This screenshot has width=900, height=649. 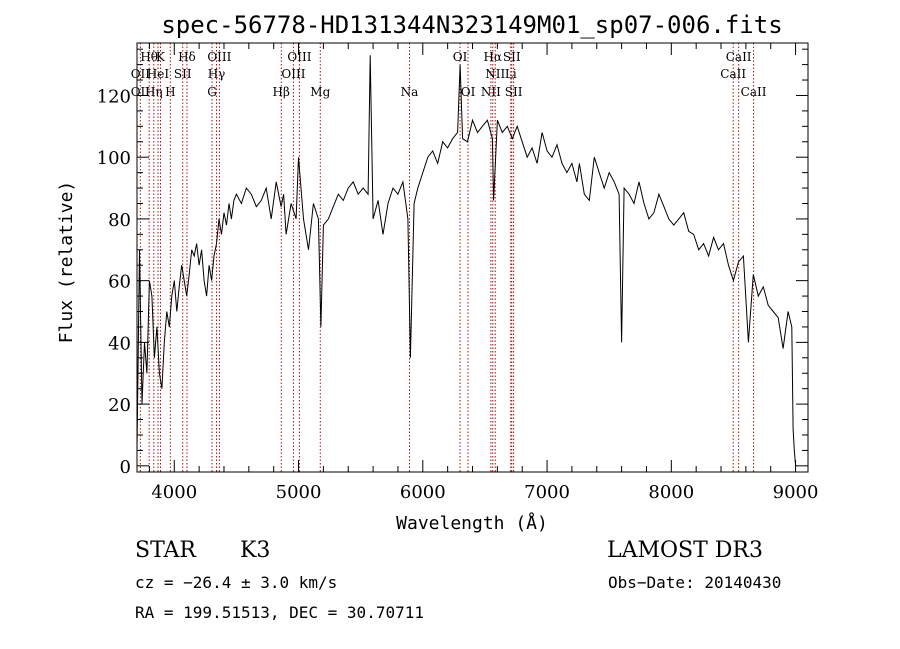 What do you see at coordinates (125, 467) in the screenshot?
I see `y-tick-label: 0` at bounding box center [125, 467].